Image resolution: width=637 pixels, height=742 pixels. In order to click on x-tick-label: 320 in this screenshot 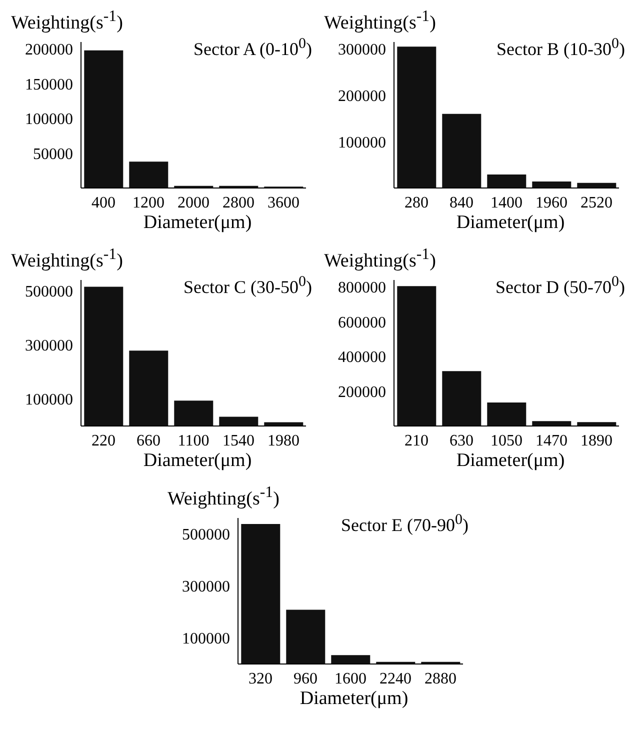, I will do `click(260, 679)`.